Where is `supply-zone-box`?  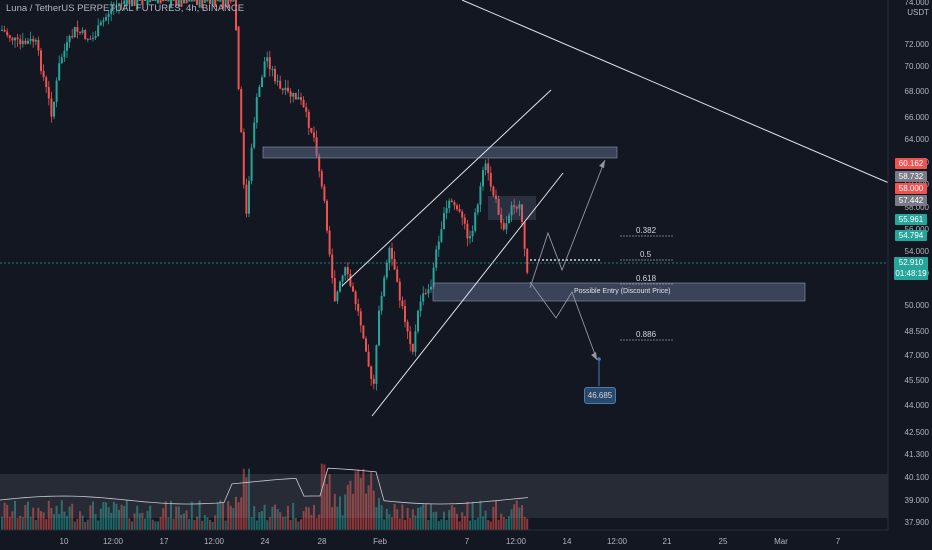 supply-zone-box is located at coordinates (440, 152).